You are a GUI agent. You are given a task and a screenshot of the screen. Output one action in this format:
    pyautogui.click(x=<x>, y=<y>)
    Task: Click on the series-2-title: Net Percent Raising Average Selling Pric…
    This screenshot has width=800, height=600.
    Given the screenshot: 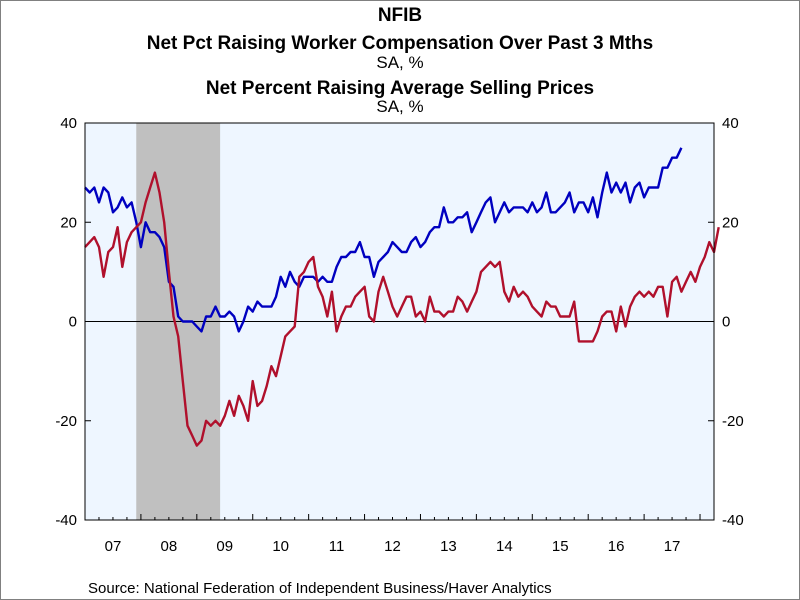 What is the action you would take?
    pyautogui.click(x=400, y=88)
    